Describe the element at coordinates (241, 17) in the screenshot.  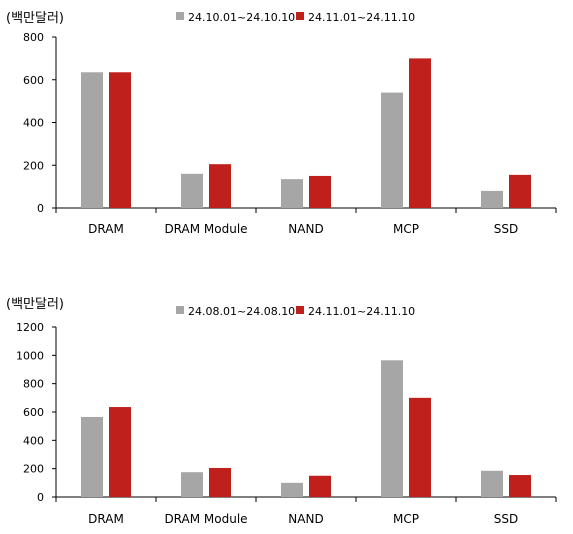
I see `legend-label-series-1: 24.10.01~24.10.10` at that location.